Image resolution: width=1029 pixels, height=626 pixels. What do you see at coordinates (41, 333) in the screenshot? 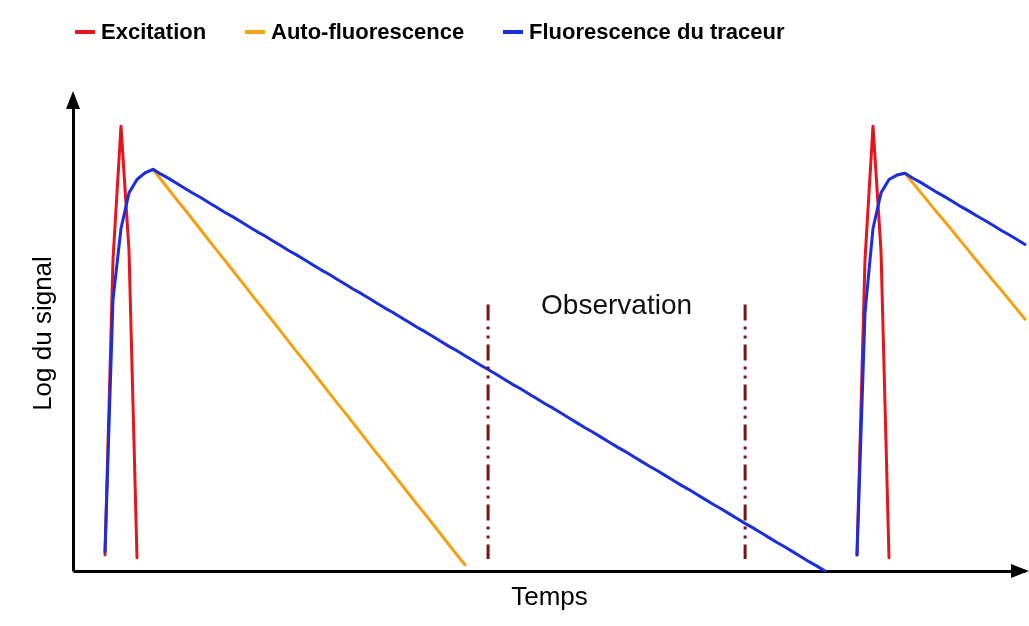
I see `y-axis-title: Log du signal` at bounding box center [41, 333].